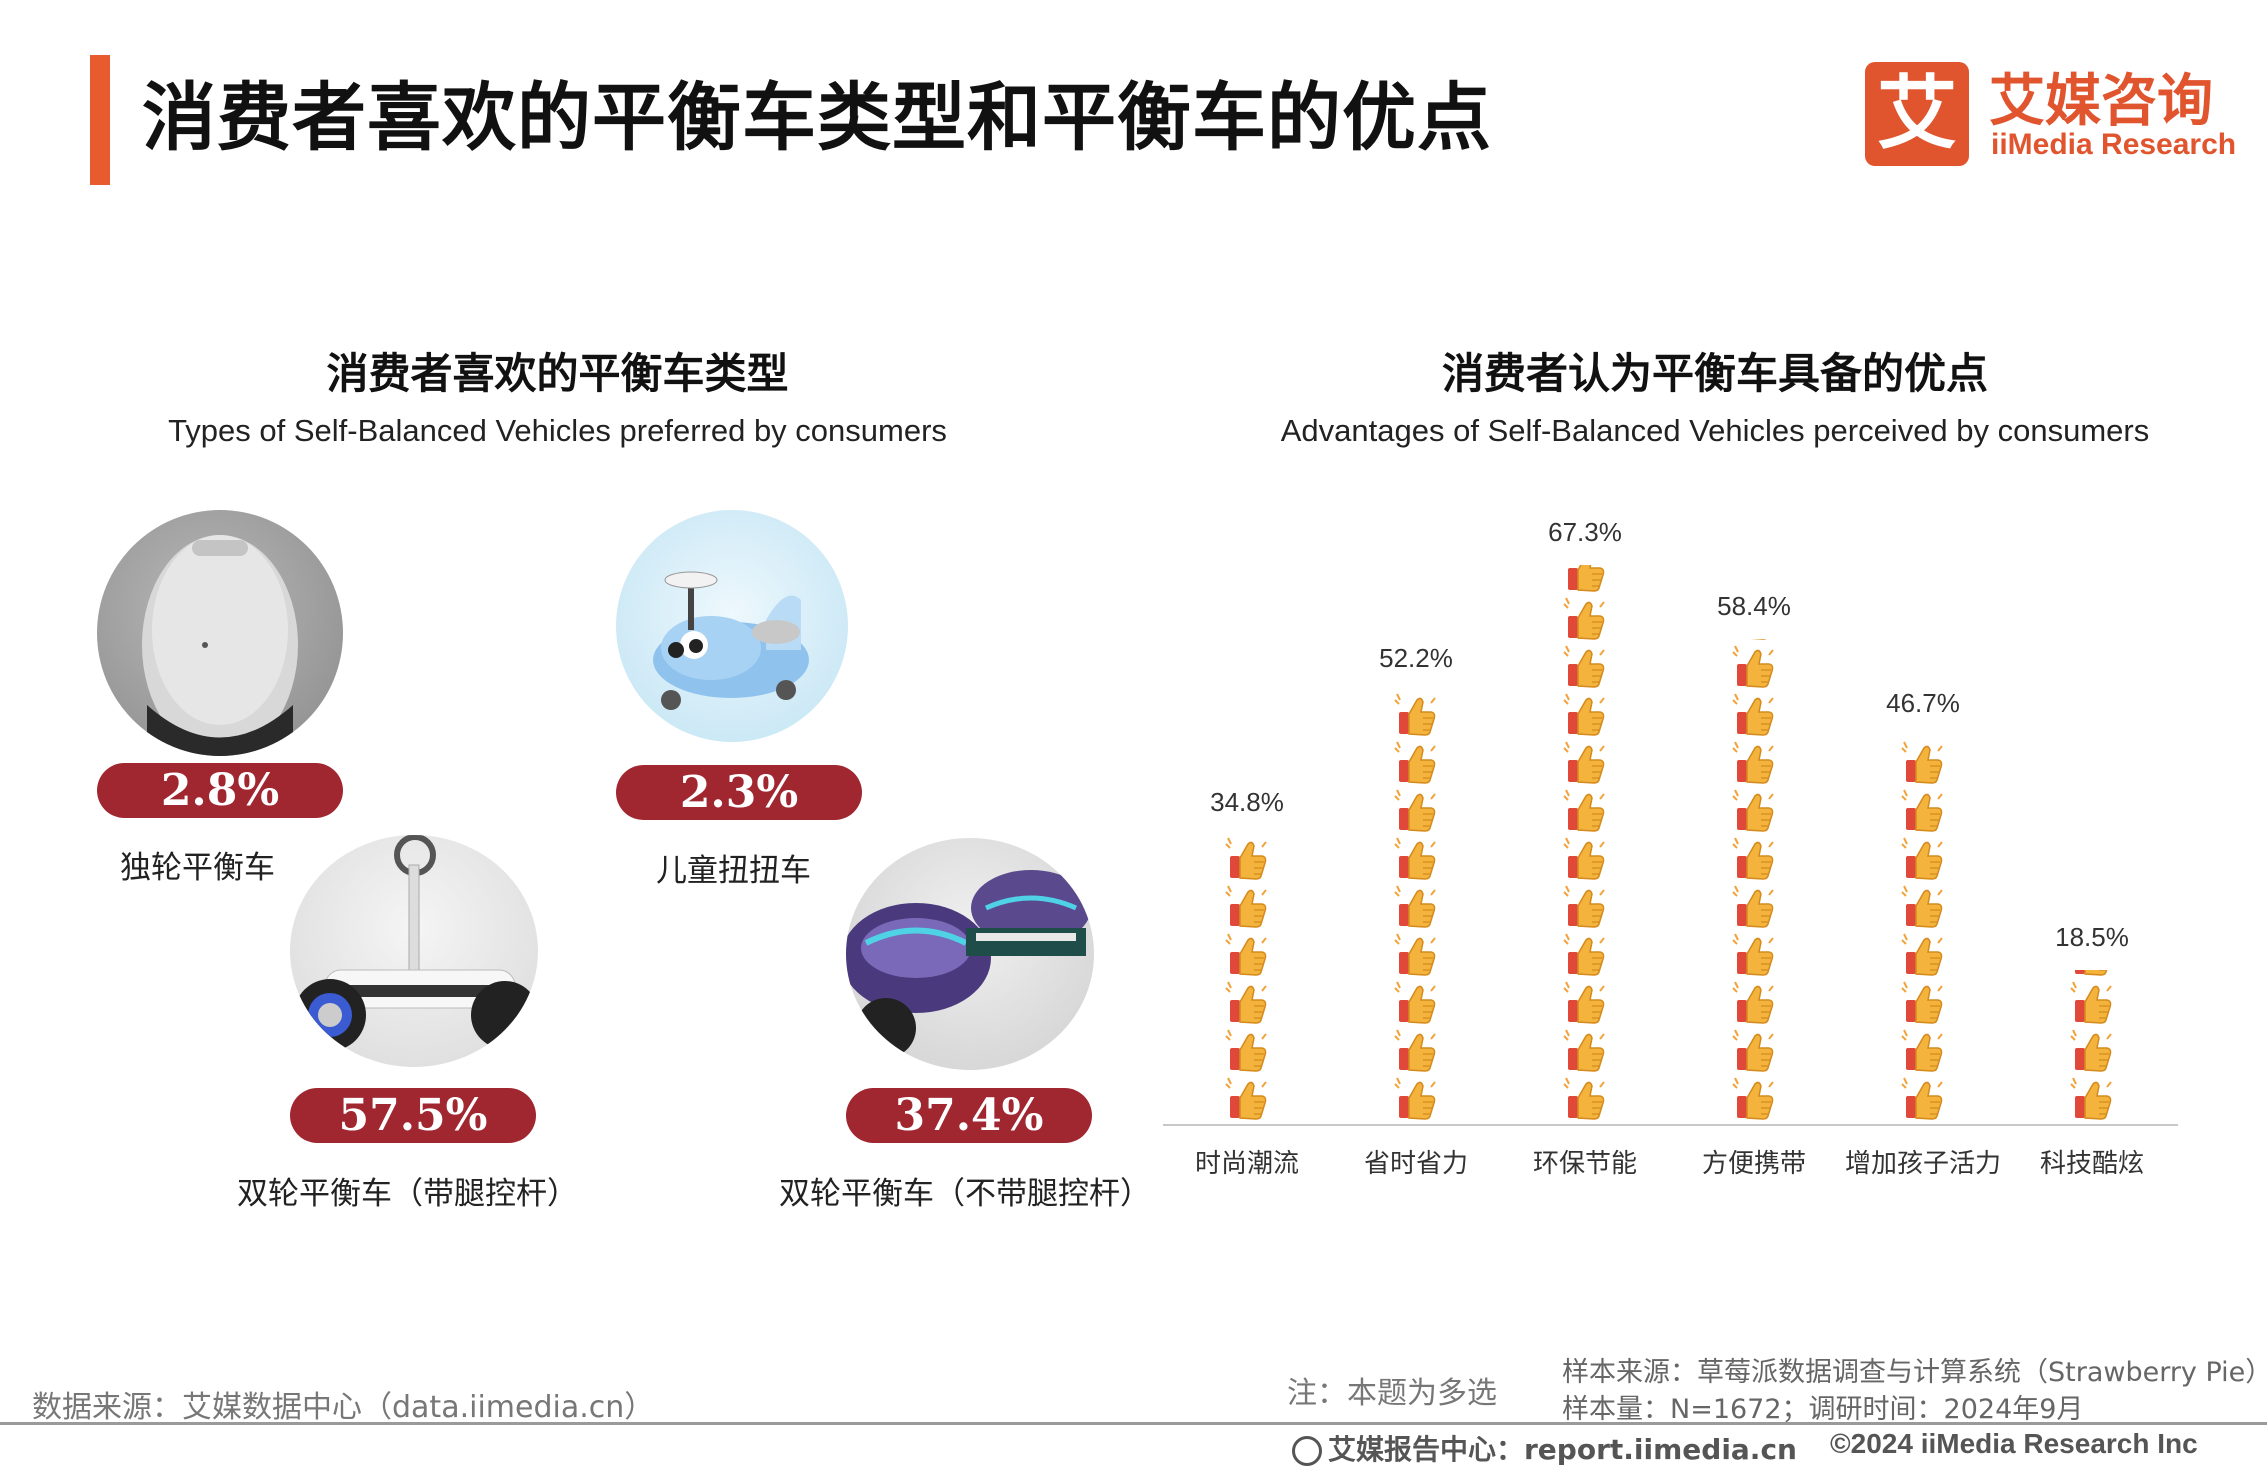 The image size is (2267, 1474). What do you see at coordinates (731, 640) in the screenshot?
I see `swing-car-illustration` at bounding box center [731, 640].